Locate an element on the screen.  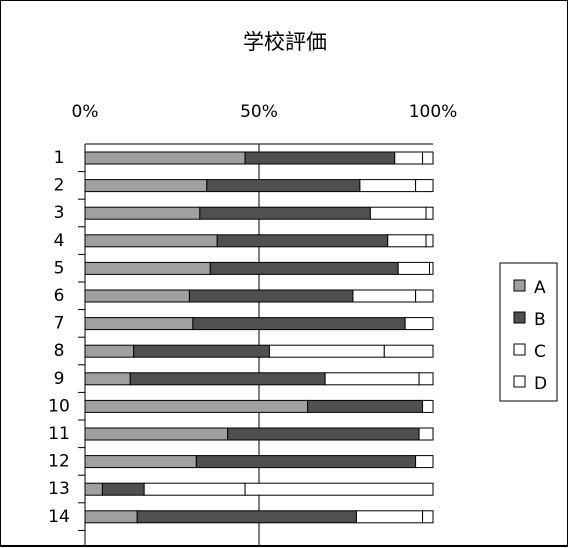
y-category-label: 6 is located at coordinates (59, 296).